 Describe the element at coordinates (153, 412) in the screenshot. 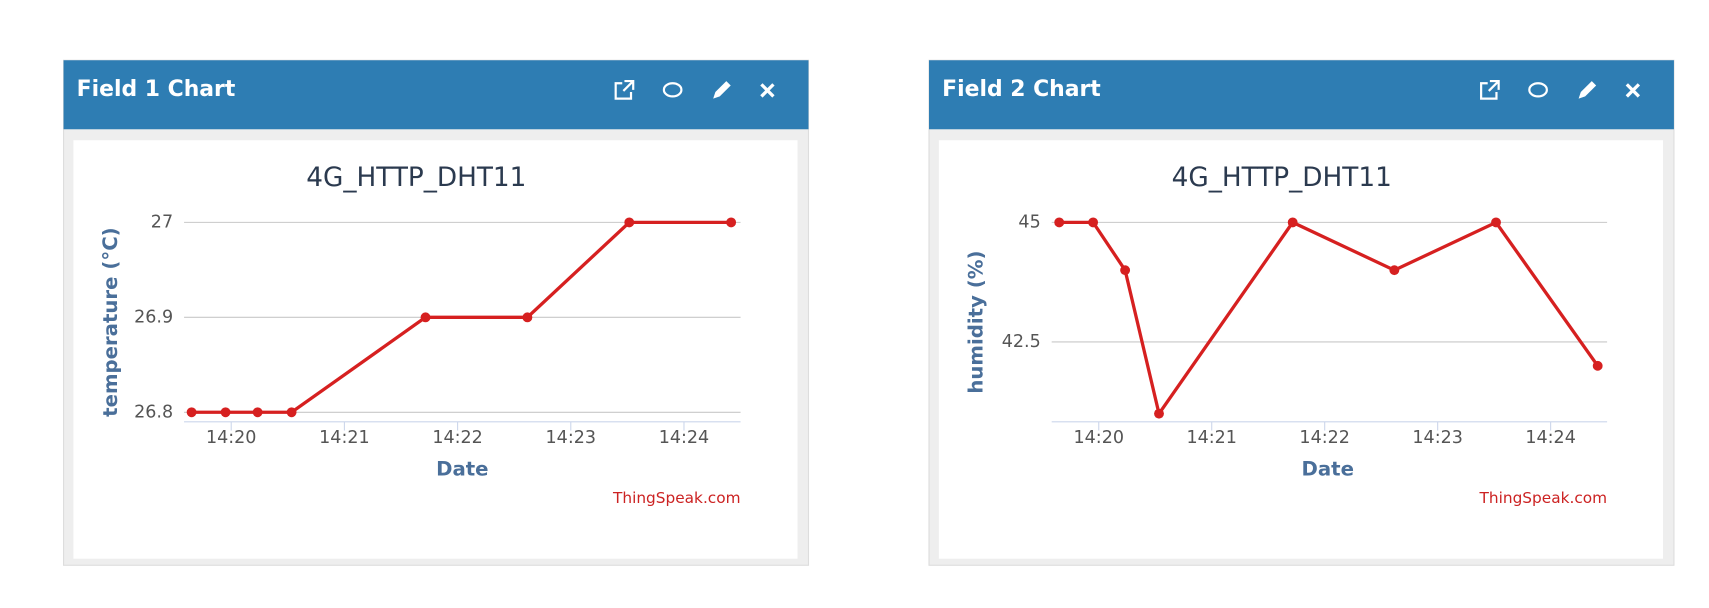

I see `y-tick-label: 26.8` at that location.